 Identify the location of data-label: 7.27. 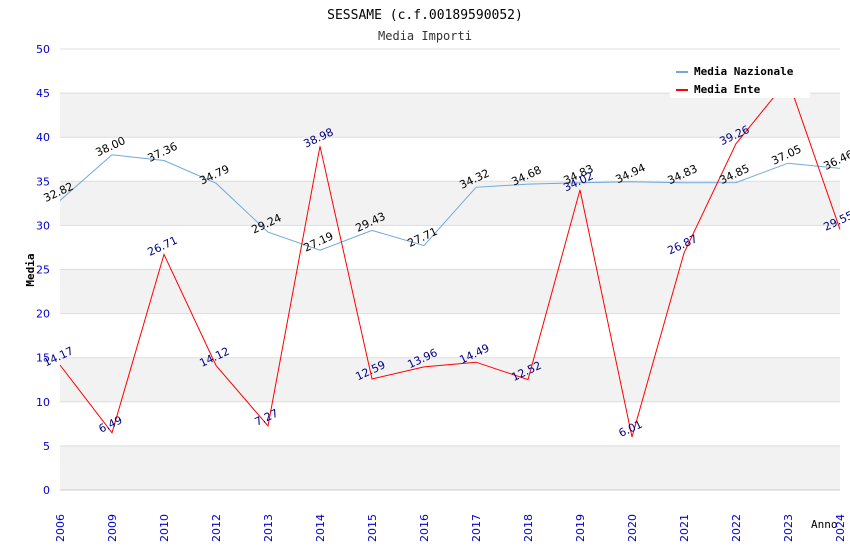
(267, 418).